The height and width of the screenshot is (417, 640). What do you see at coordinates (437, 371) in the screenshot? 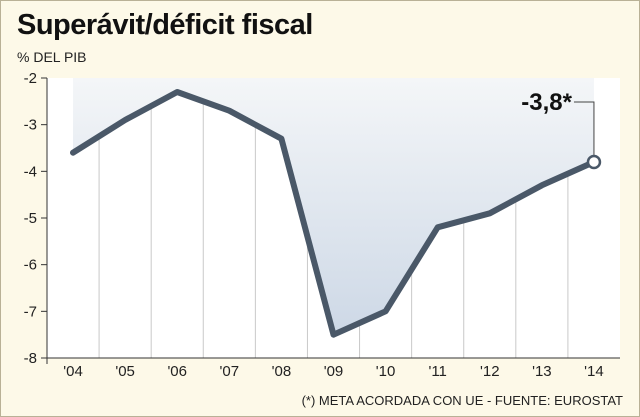
I see `x-tick-label: '11` at bounding box center [437, 371].